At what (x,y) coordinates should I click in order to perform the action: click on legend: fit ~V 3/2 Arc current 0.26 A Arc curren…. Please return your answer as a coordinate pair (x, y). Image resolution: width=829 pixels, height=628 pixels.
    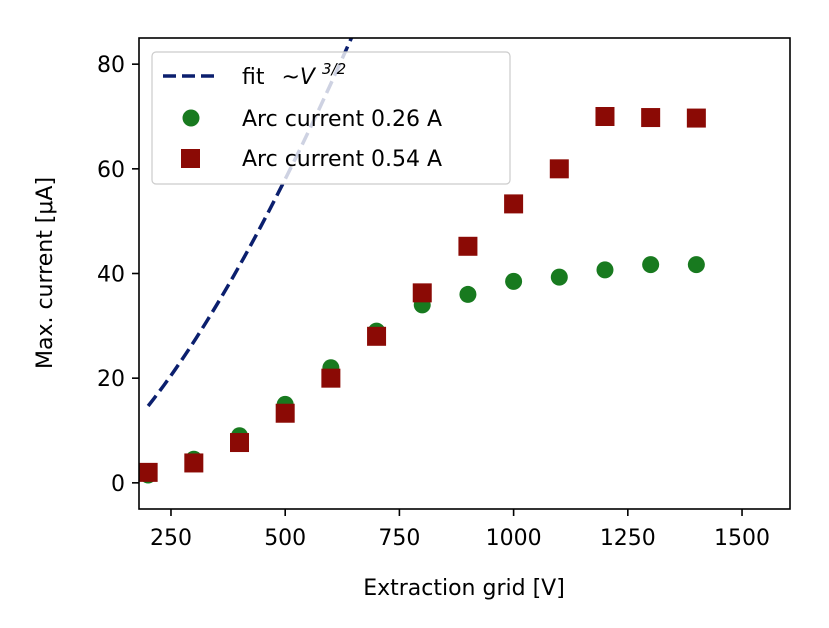
    Looking at the image, I should click on (331, 118).